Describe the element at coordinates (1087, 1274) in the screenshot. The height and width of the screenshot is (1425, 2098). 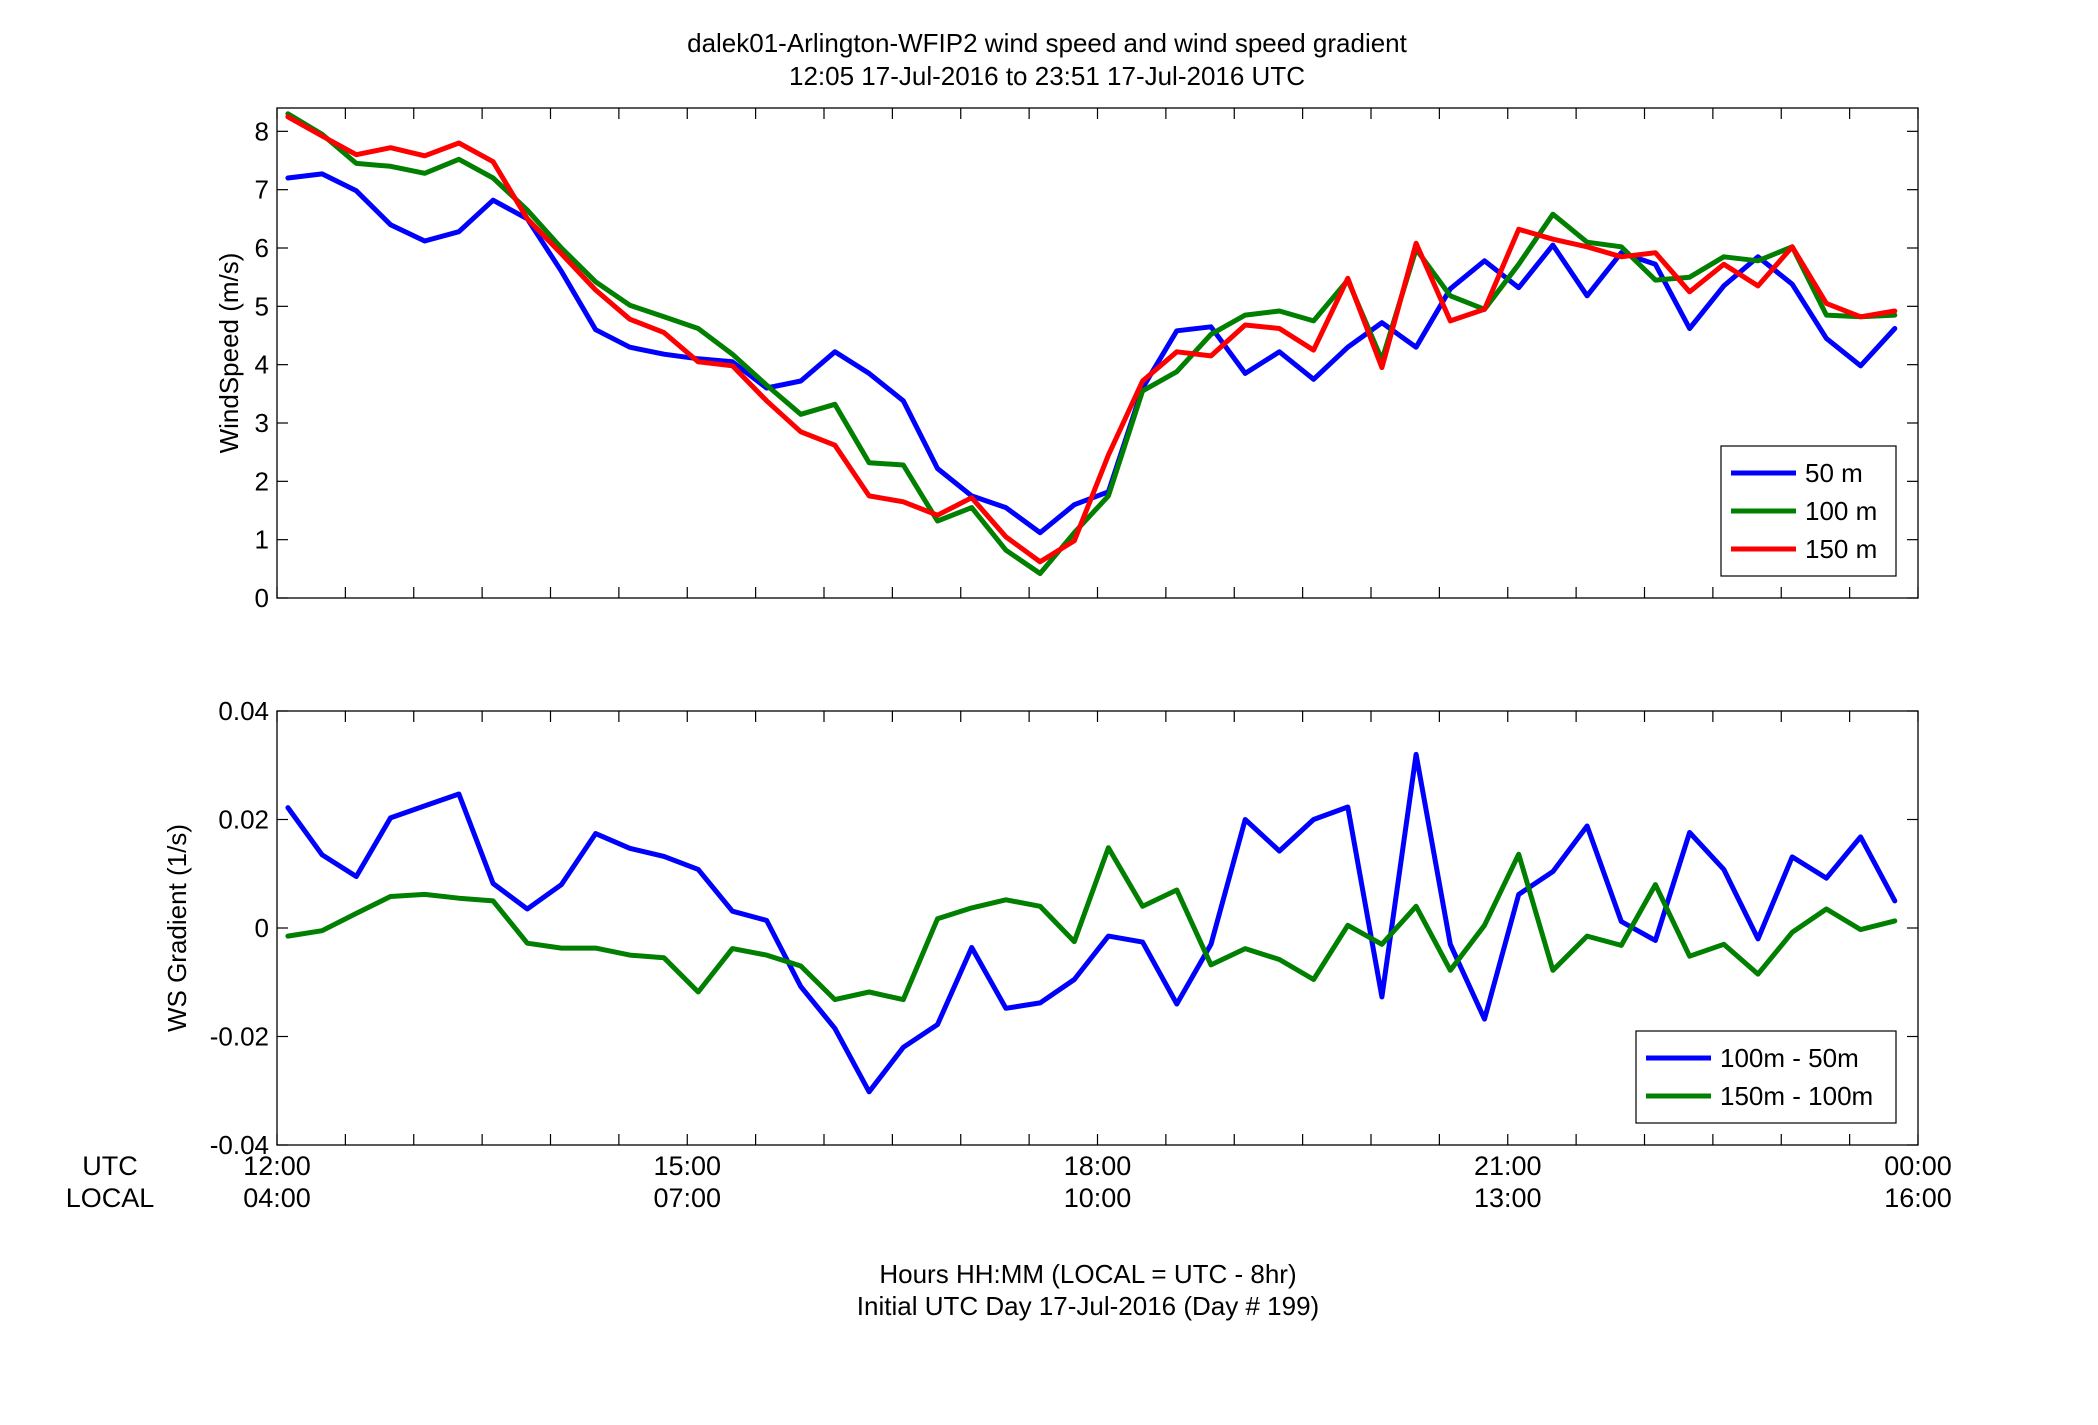
I see `x-axis-label-line1: Hours HH:MM (LOCAL = UTC - 8hr)` at that location.